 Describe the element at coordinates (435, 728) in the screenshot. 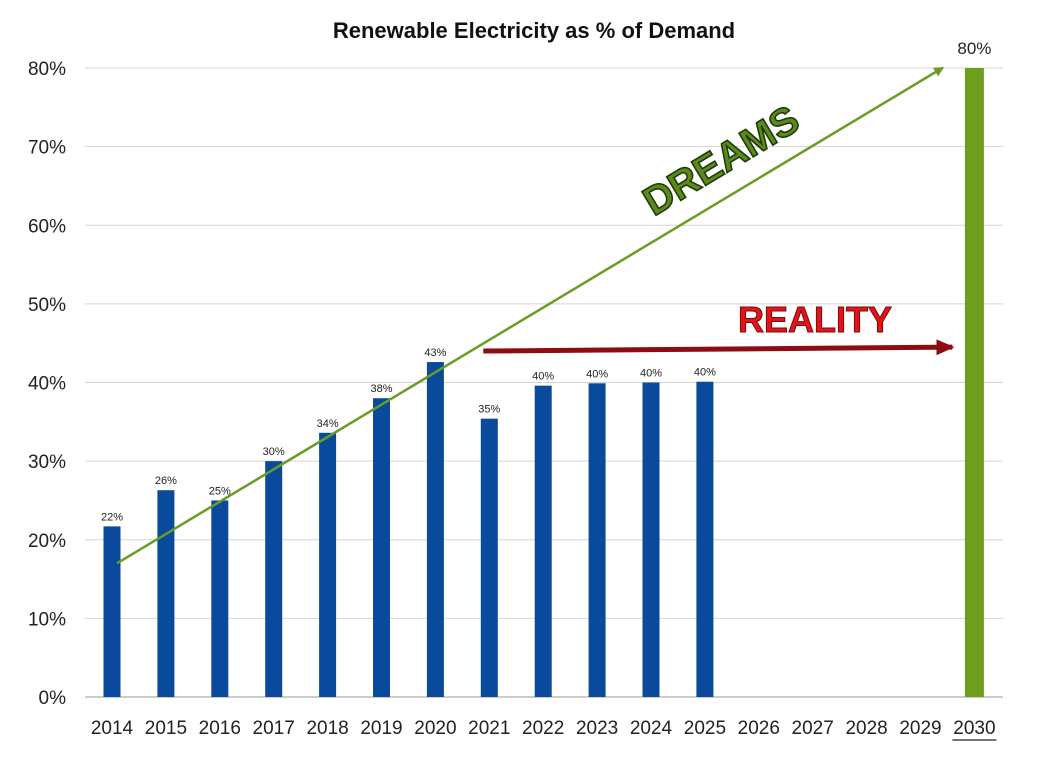

I see `x-tick-label: 2020` at that location.